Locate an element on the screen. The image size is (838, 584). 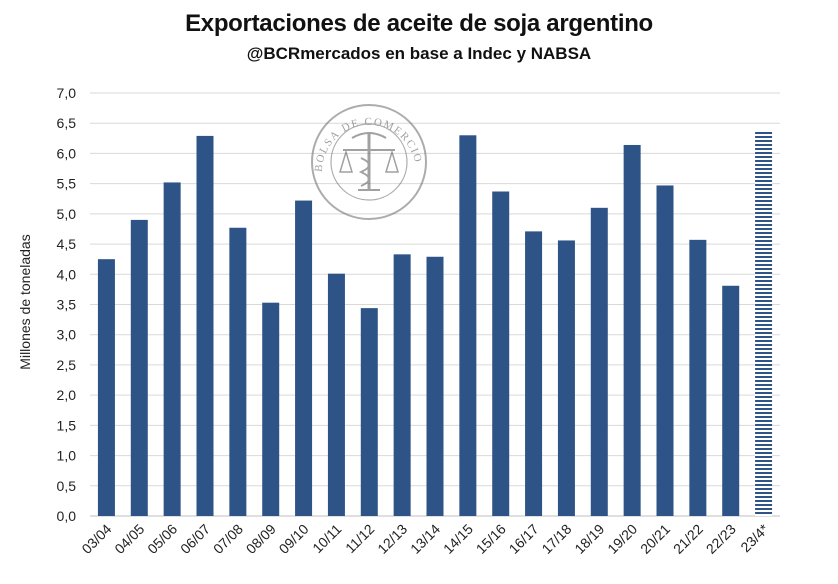
y-tick-label: 5,5 is located at coordinates (67, 184).